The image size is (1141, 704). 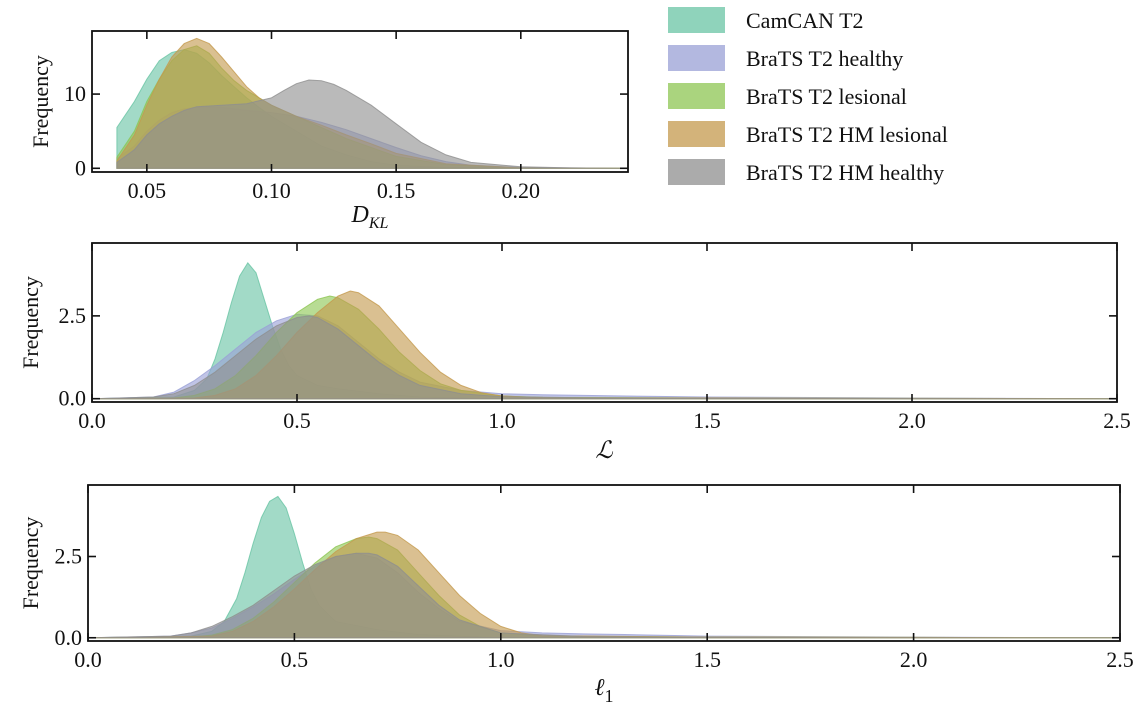 I want to click on x-tick-label: 0.20, so click(x=521, y=190).